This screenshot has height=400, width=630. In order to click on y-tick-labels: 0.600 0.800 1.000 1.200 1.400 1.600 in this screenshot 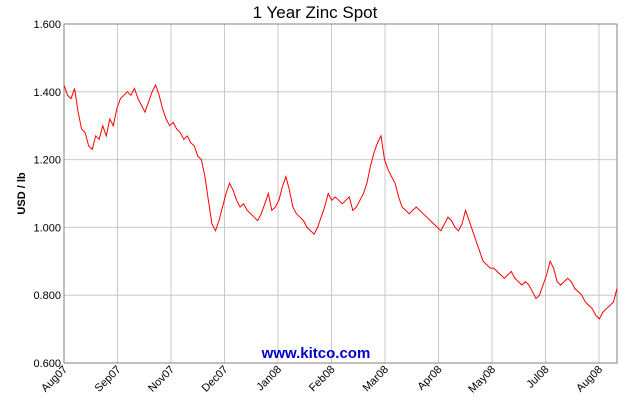, I will do `click(47, 194)`.